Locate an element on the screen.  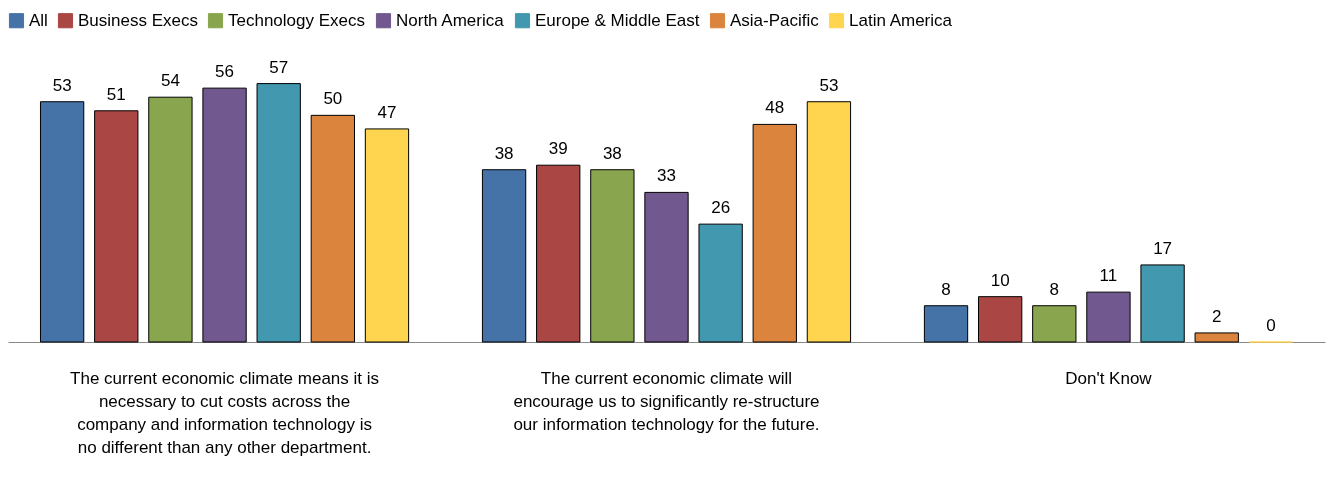
legend-label: North America is located at coordinates (450, 20).